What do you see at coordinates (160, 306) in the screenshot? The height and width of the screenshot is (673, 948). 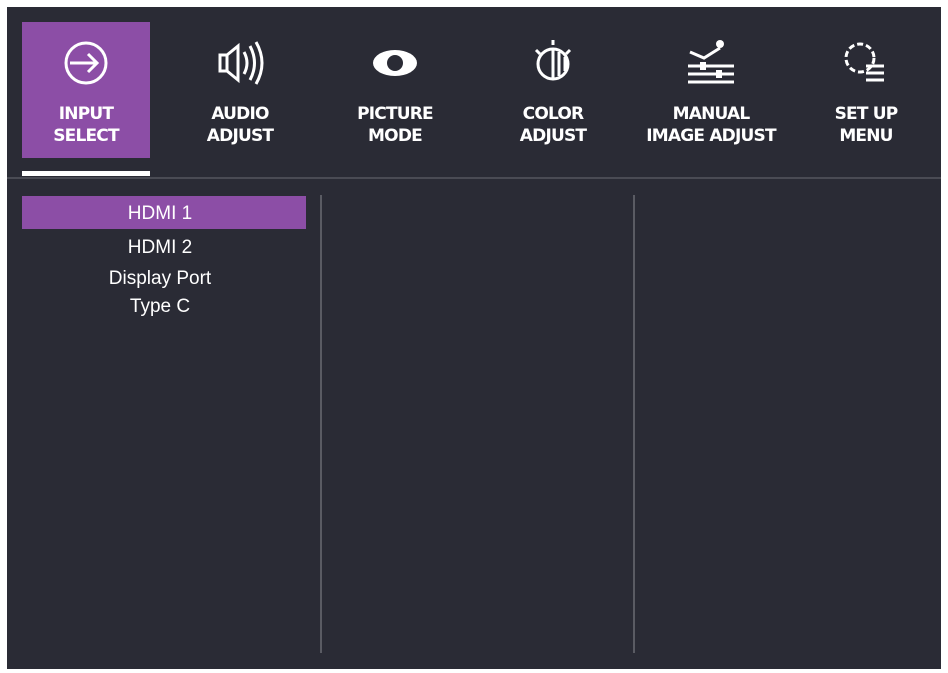 I see `menu-item: Type C` at bounding box center [160, 306].